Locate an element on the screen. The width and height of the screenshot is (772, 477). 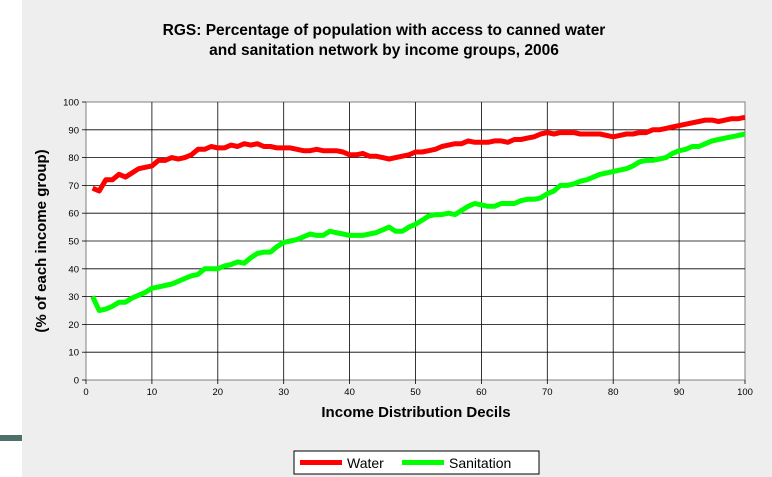
y-tick-label: 100 is located at coordinates (71, 103).